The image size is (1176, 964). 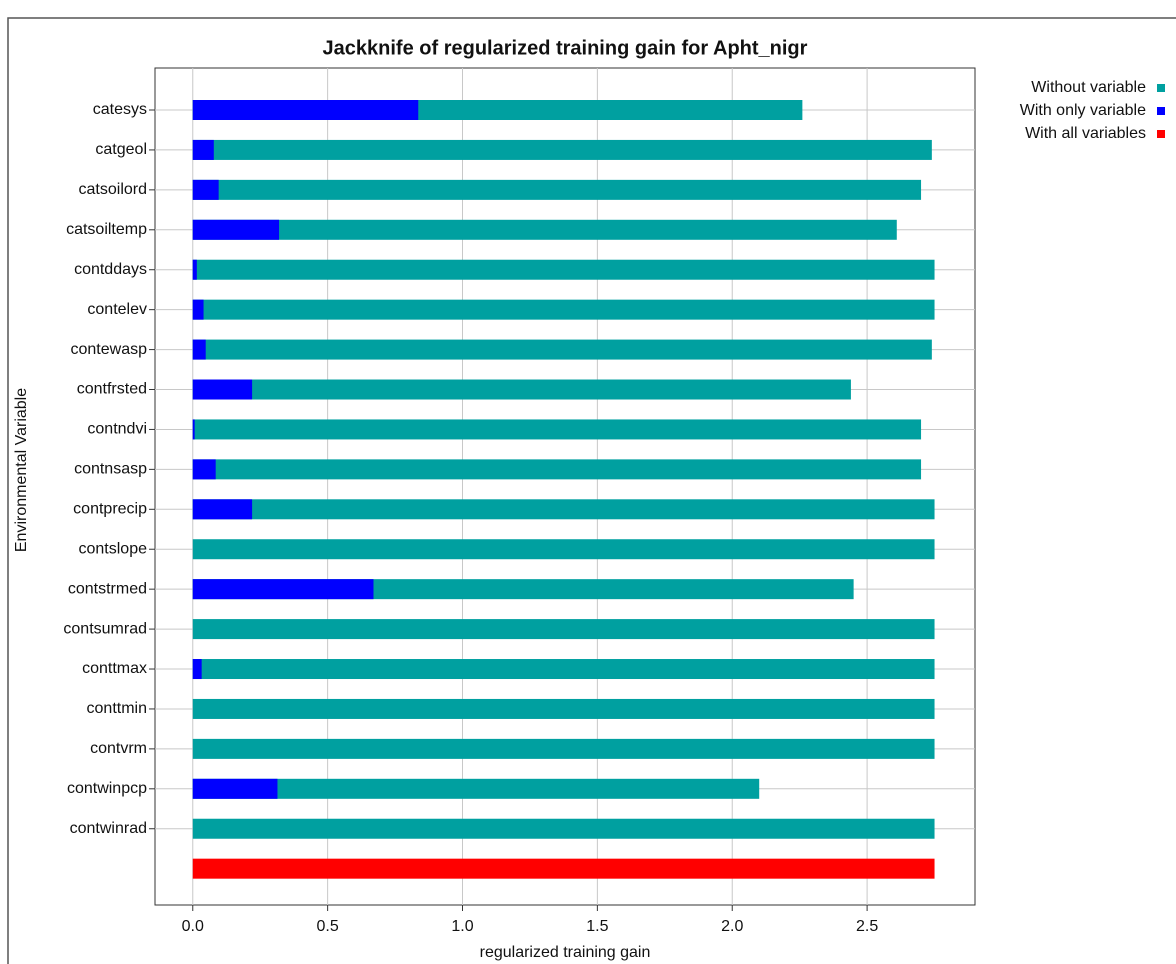 What do you see at coordinates (107, 788) in the screenshot?
I see `y-tick-label: contwinpcp` at bounding box center [107, 788].